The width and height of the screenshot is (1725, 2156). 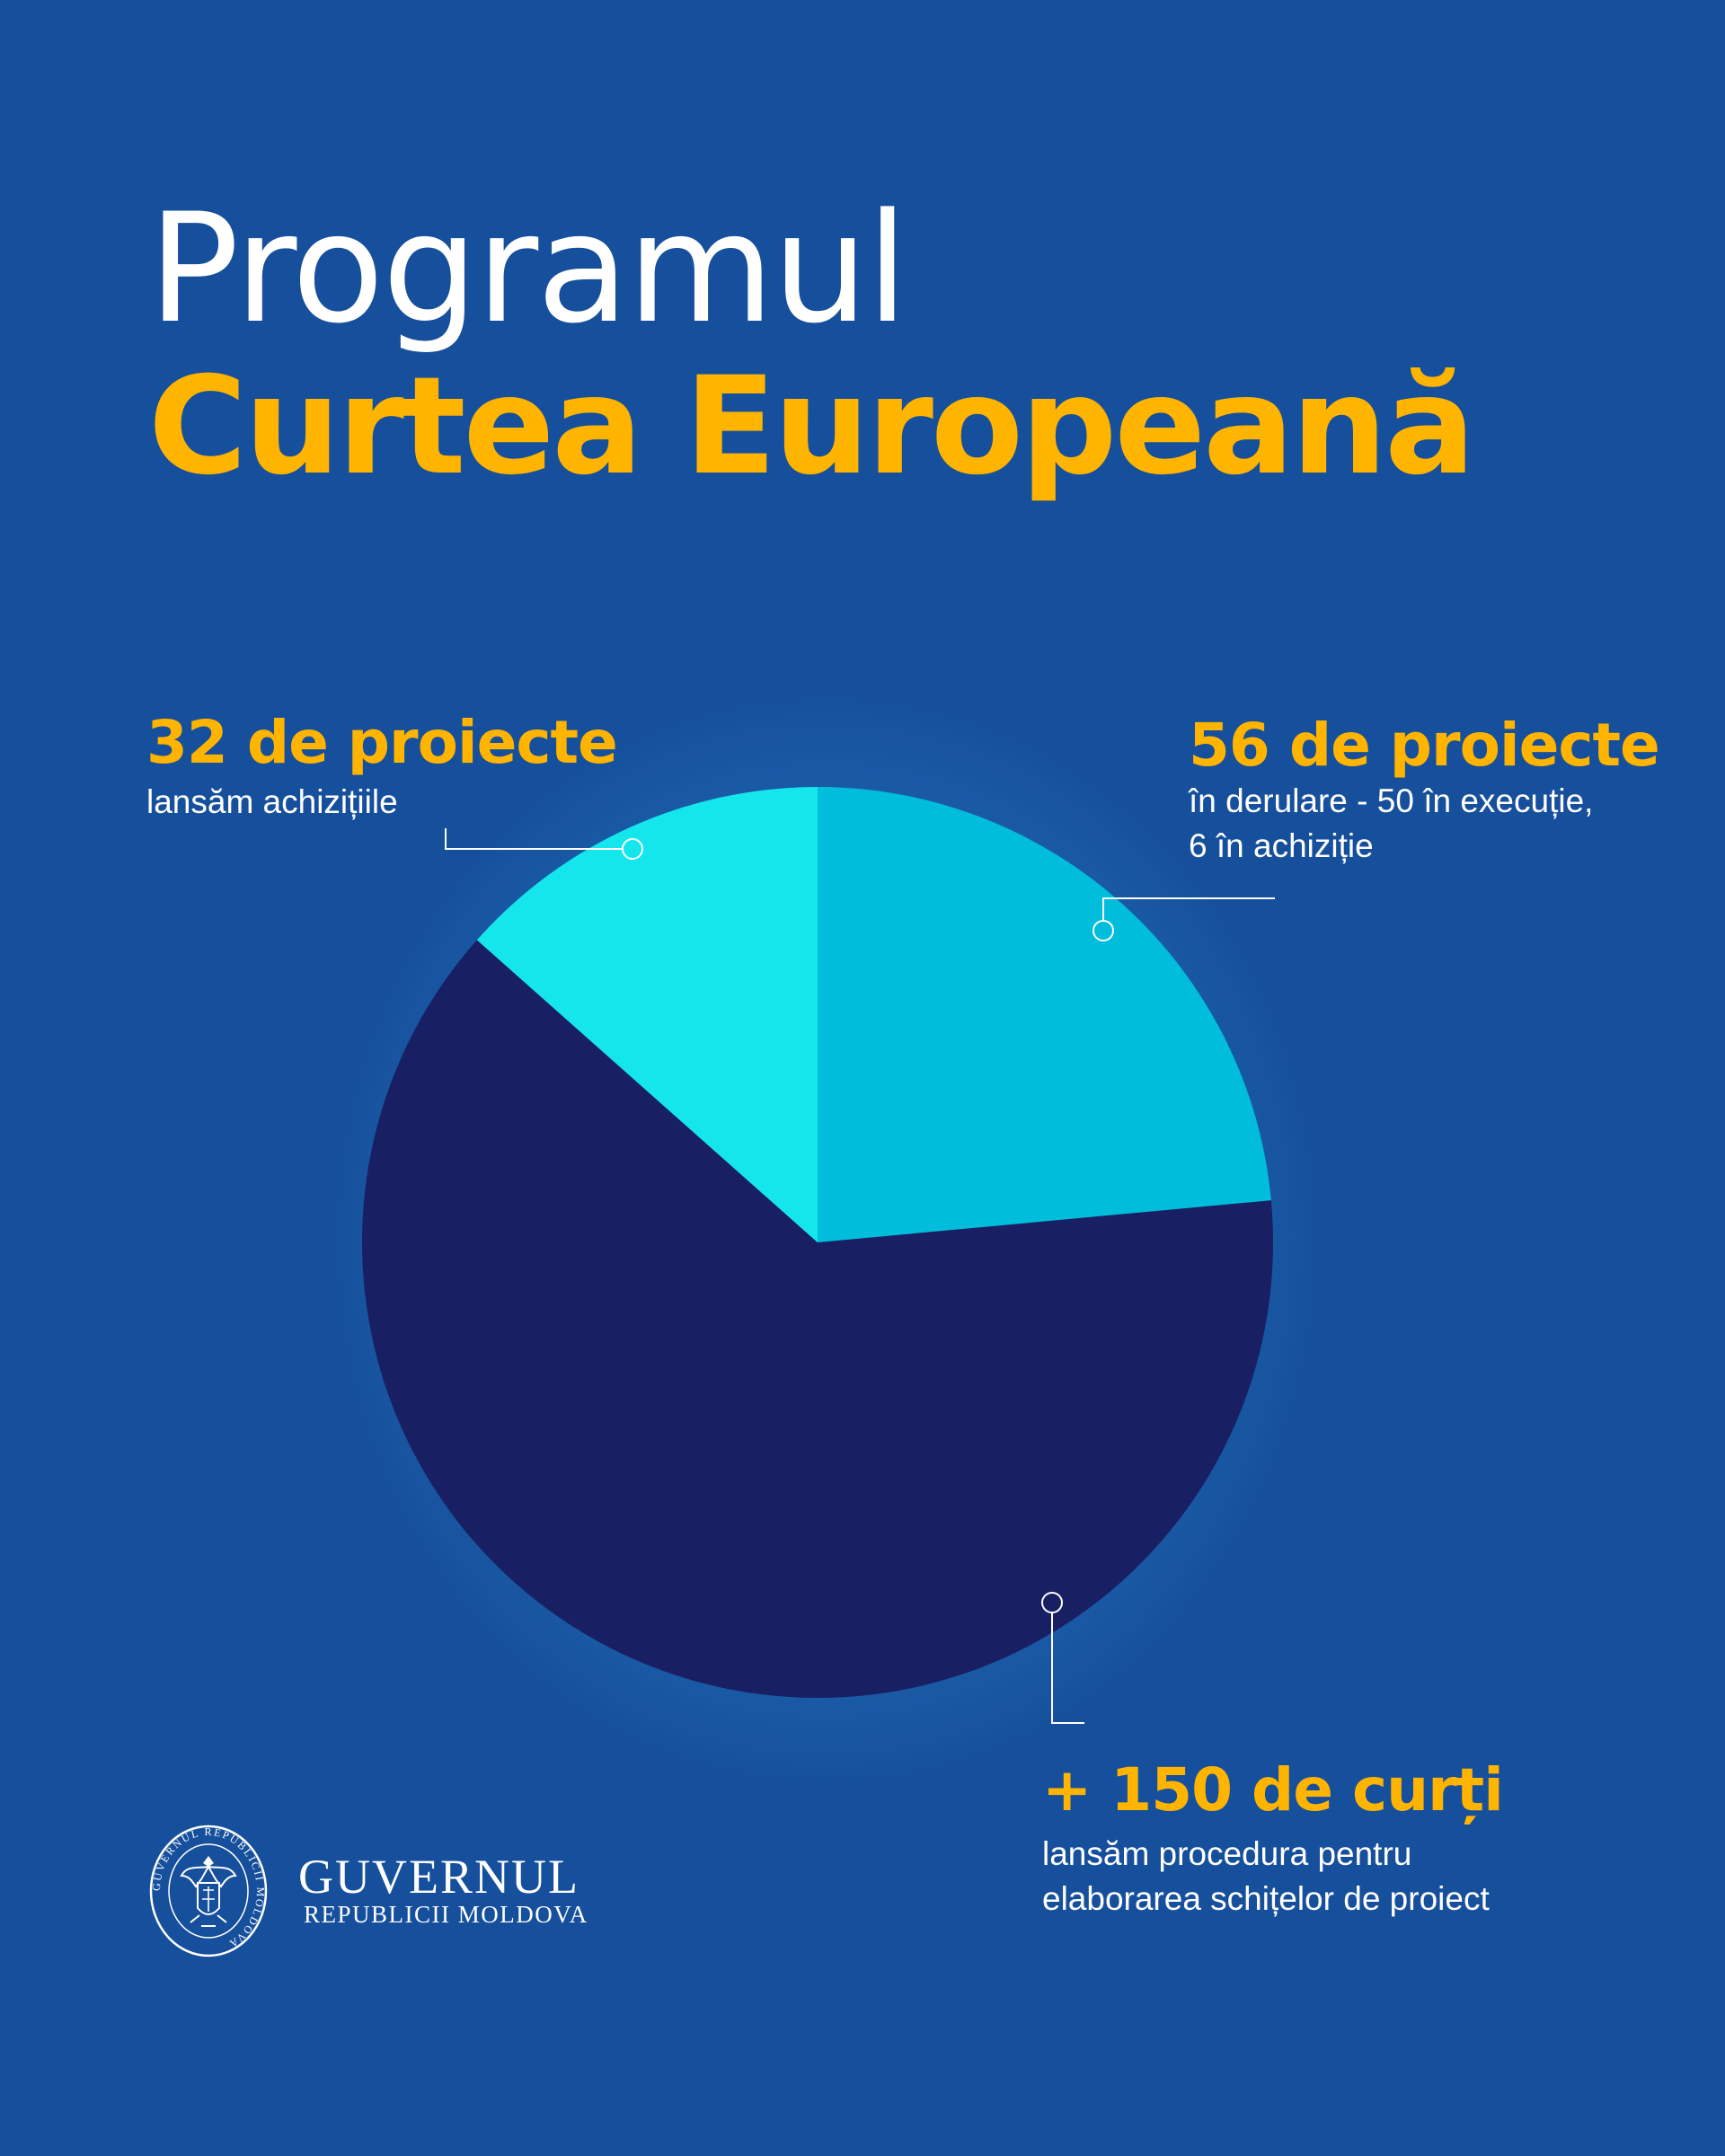 What do you see at coordinates (1044, 1015) in the screenshot?
I see `pie-slice-in-progress` at bounding box center [1044, 1015].